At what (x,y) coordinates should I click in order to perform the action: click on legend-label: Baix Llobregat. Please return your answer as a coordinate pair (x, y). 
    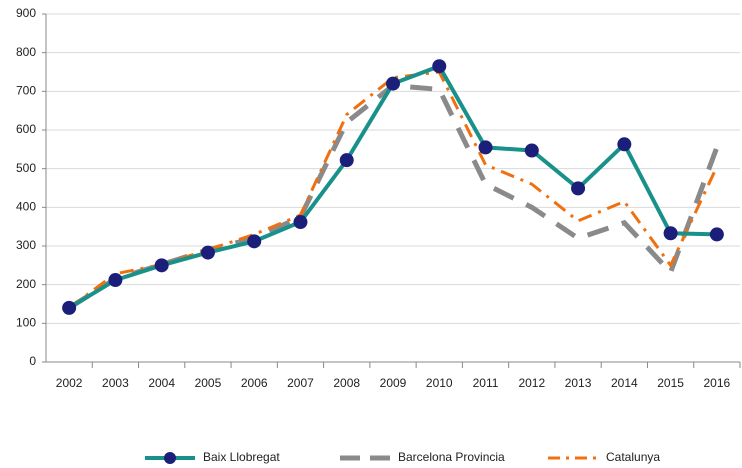
    Looking at the image, I should click on (241, 457).